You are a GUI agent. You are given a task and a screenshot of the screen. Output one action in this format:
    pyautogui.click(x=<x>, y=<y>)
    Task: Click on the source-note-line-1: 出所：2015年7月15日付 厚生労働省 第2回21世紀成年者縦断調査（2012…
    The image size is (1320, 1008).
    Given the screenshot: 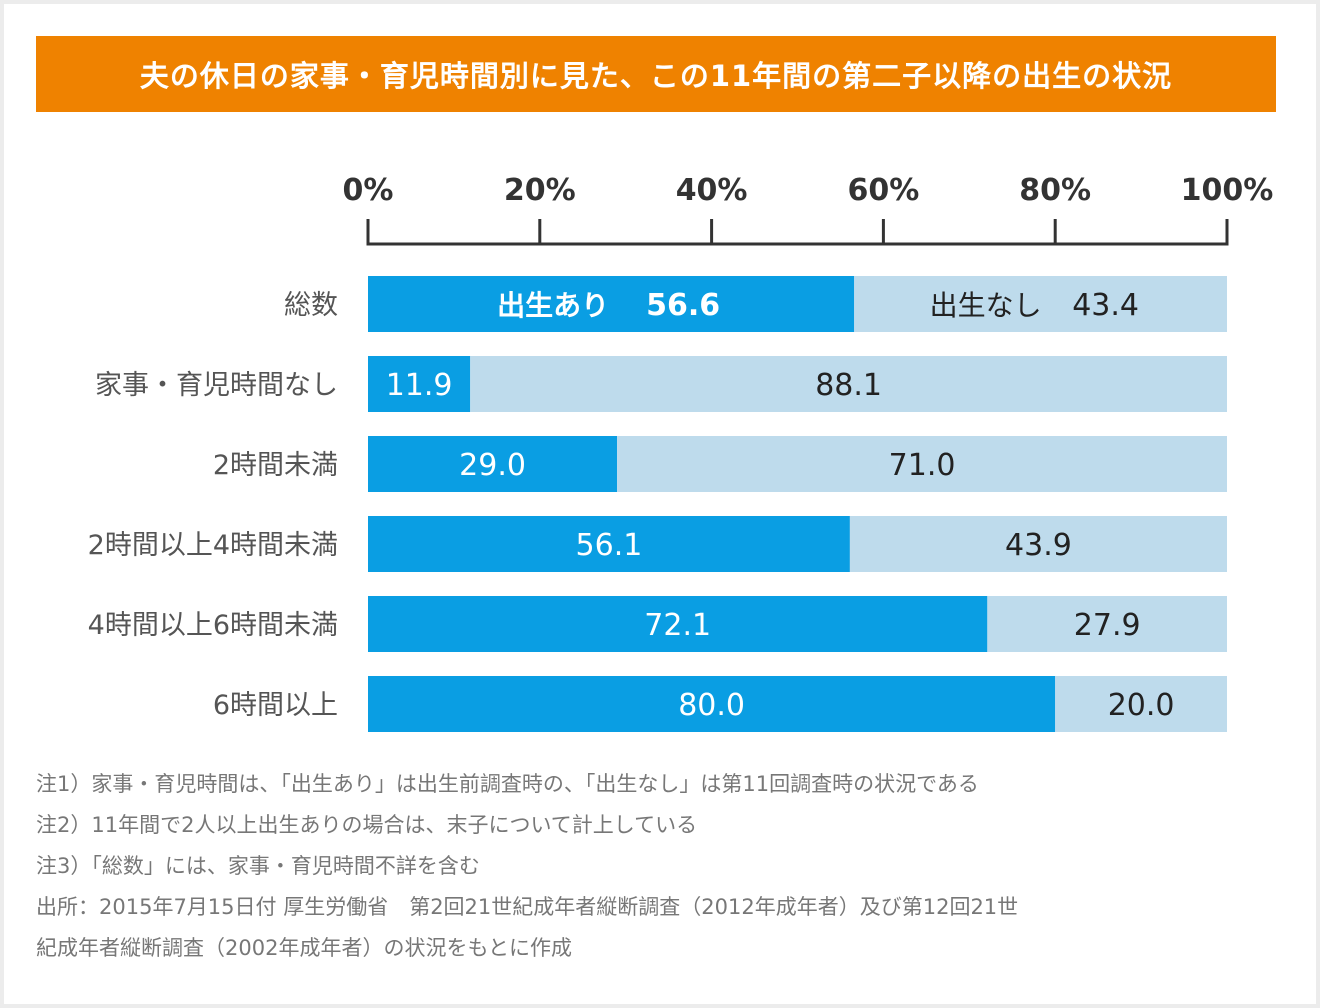 What is the action you would take?
    pyautogui.click(x=527, y=907)
    